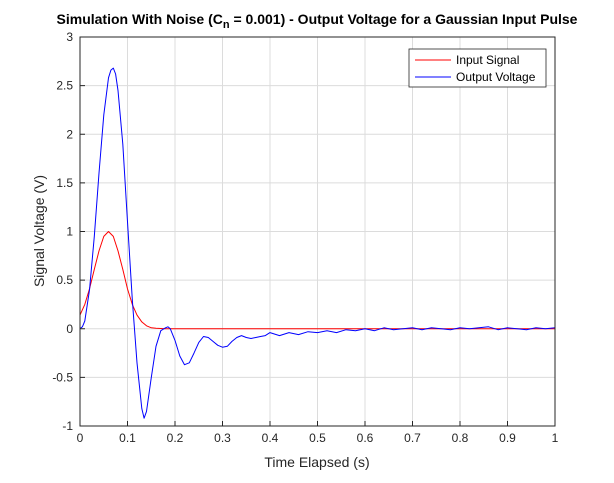 This screenshot has height=483, width=614. What do you see at coordinates (69, 37) in the screenshot?
I see `y-tick-label: 3` at bounding box center [69, 37].